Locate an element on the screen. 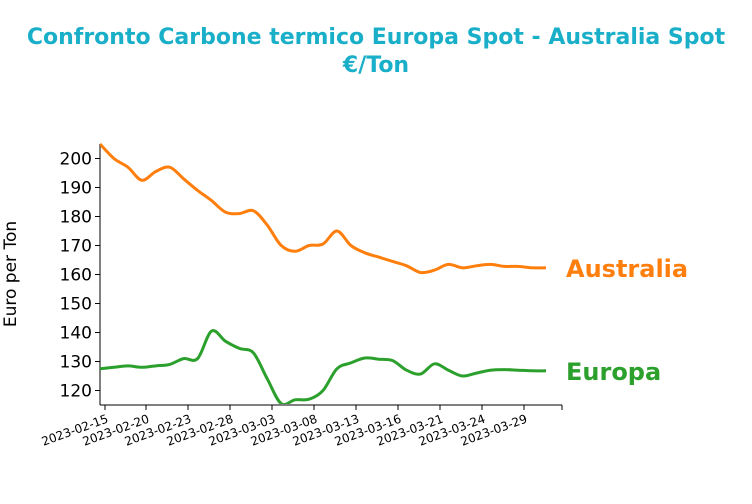 Image resolution: width=752 pixels, height=504 pixels. y-tick-label: 160 is located at coordinates (76, 276).